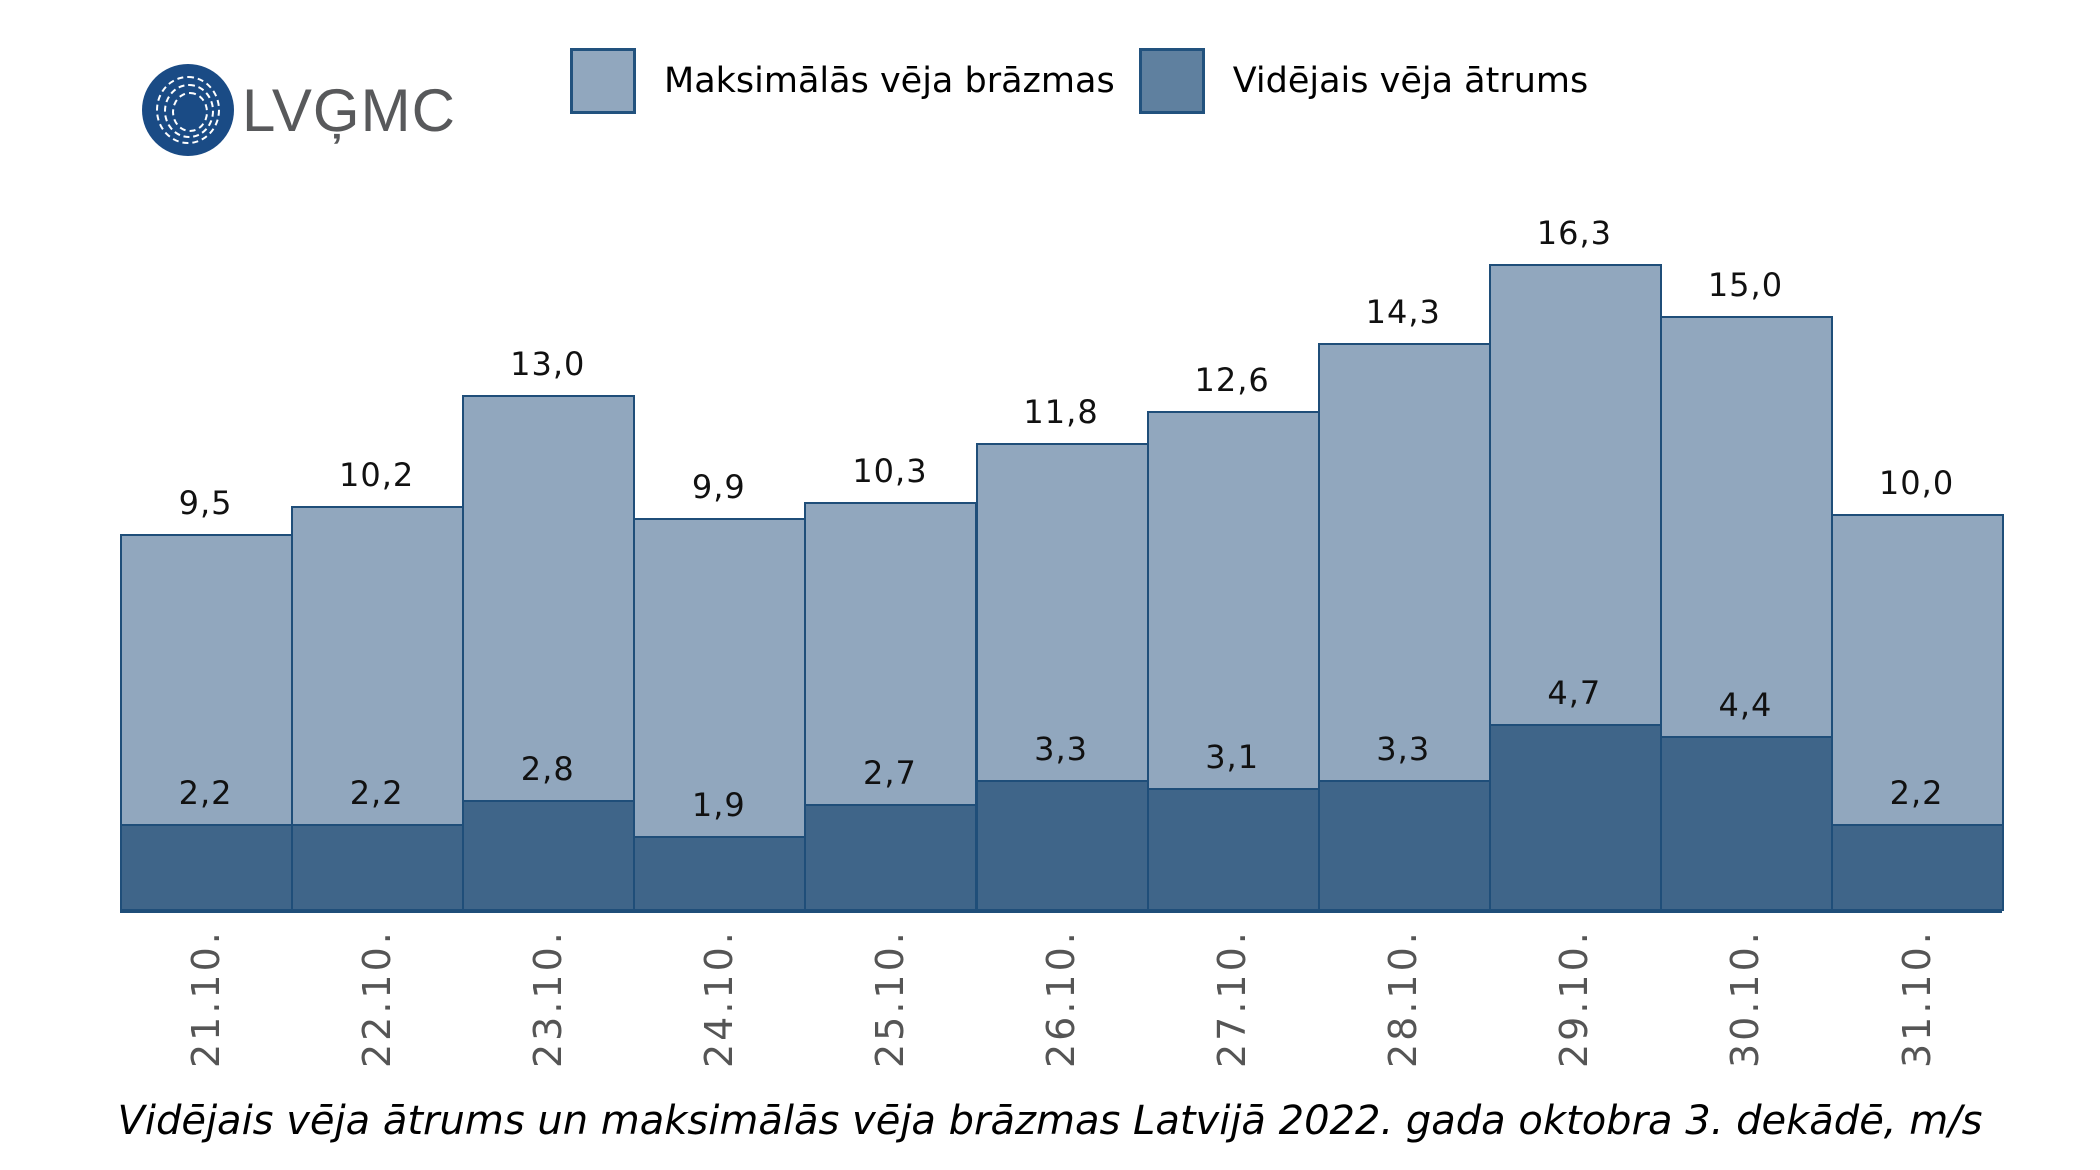 Image resolution: width=2100 pixels, height=1170 pixels. Describe the element at coordinates (1061, 998) in the screenshot. I see `x-tick-label: 26.10.` at that location.